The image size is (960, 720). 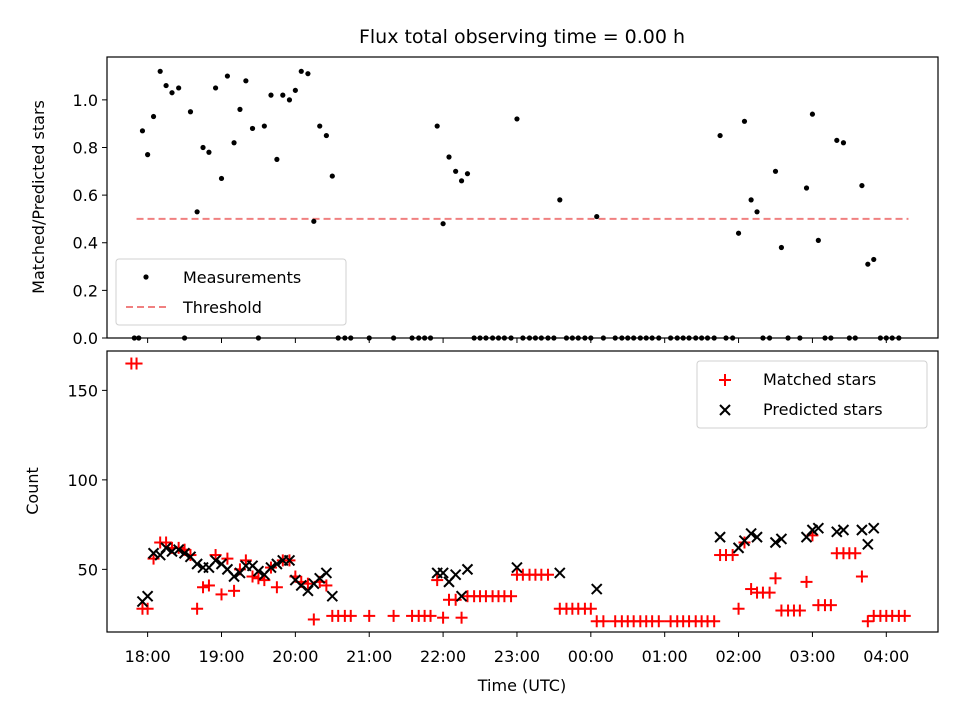 What do you see at coordinates (82, 390) in the screenshot?
I see `count-y-tick-label: 150` at bounding box center [82, 390].